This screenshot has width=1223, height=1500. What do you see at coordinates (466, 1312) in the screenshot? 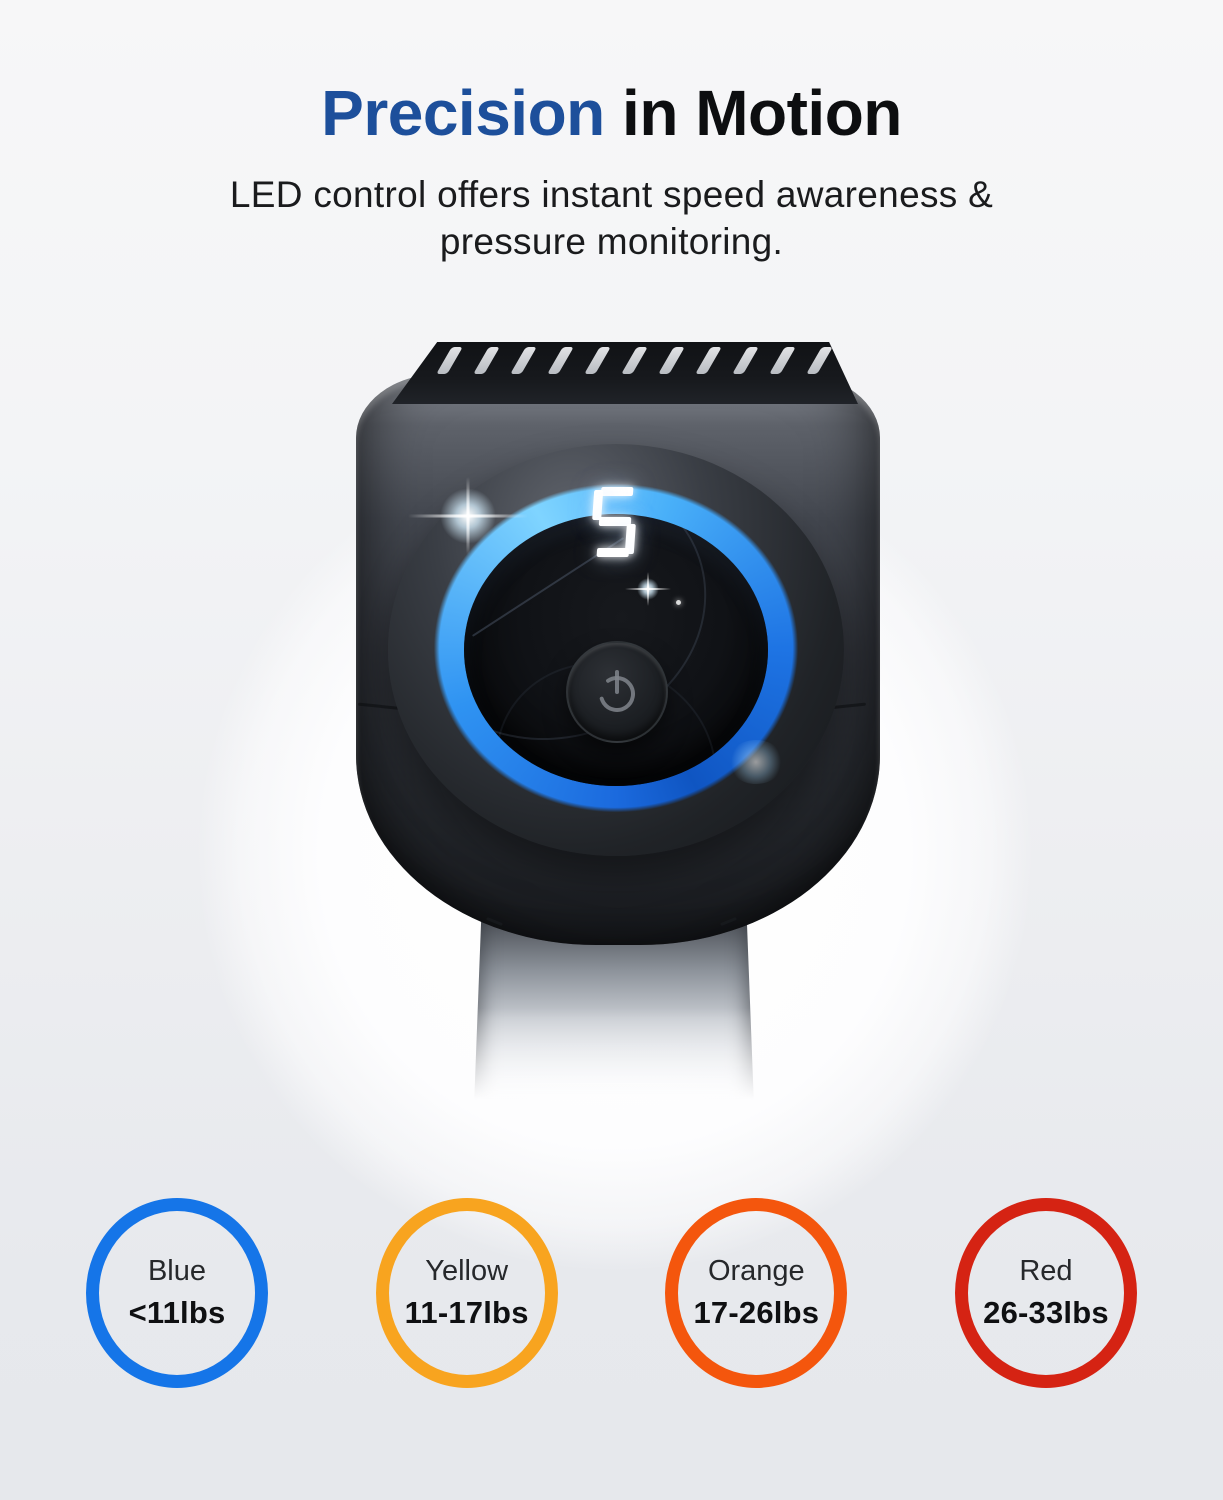
I see `pressure-range: 11-17lbs` at bounding box center [466, 1312].